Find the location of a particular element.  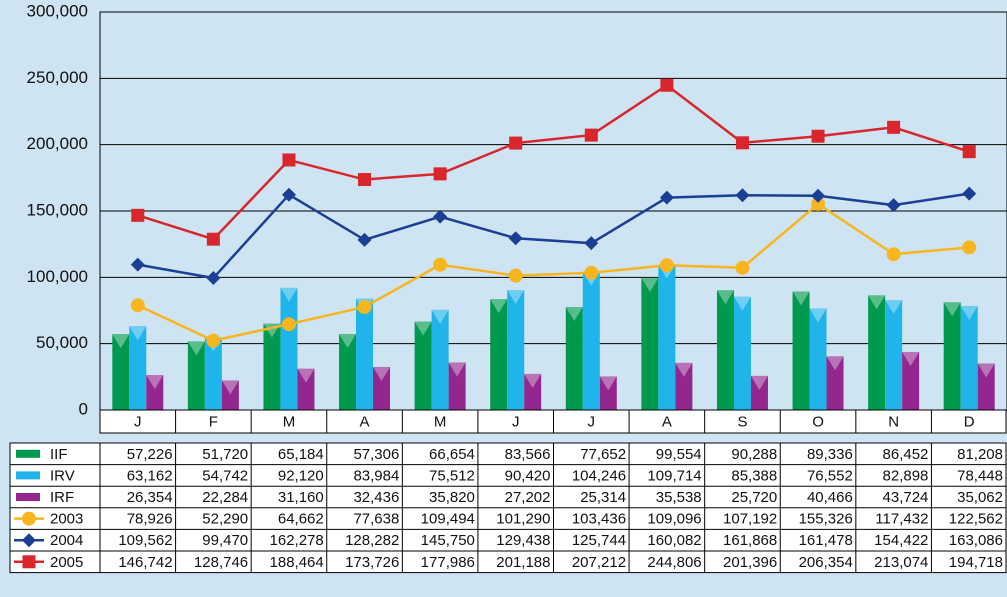

y-tick-label: 300,000 is located at coordinates (57, 10).